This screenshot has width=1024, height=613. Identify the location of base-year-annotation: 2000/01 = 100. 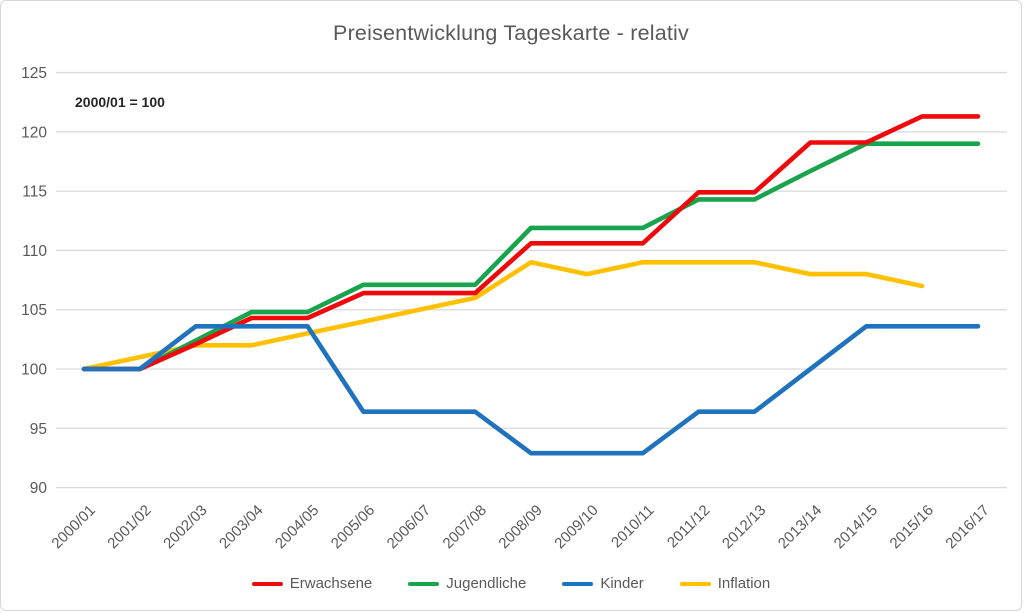
(120, 102).